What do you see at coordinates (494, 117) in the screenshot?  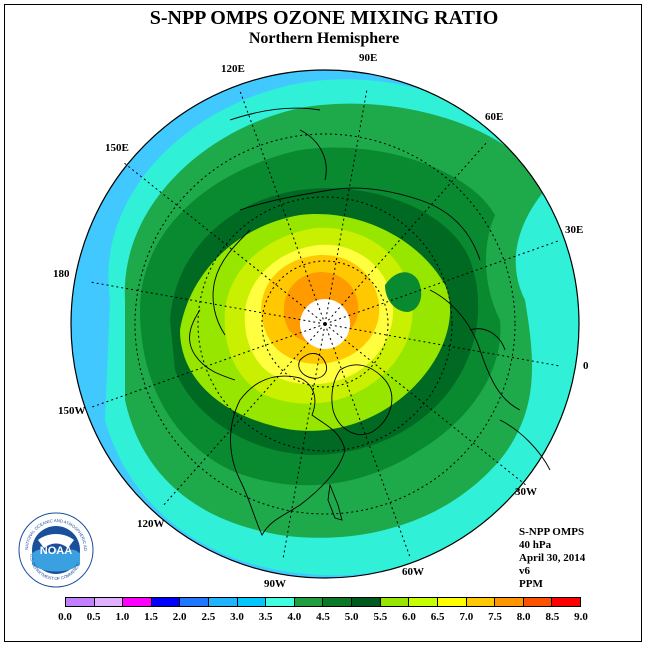 I see `lon-label-60e: 60E` at bounding box center [494, 117].